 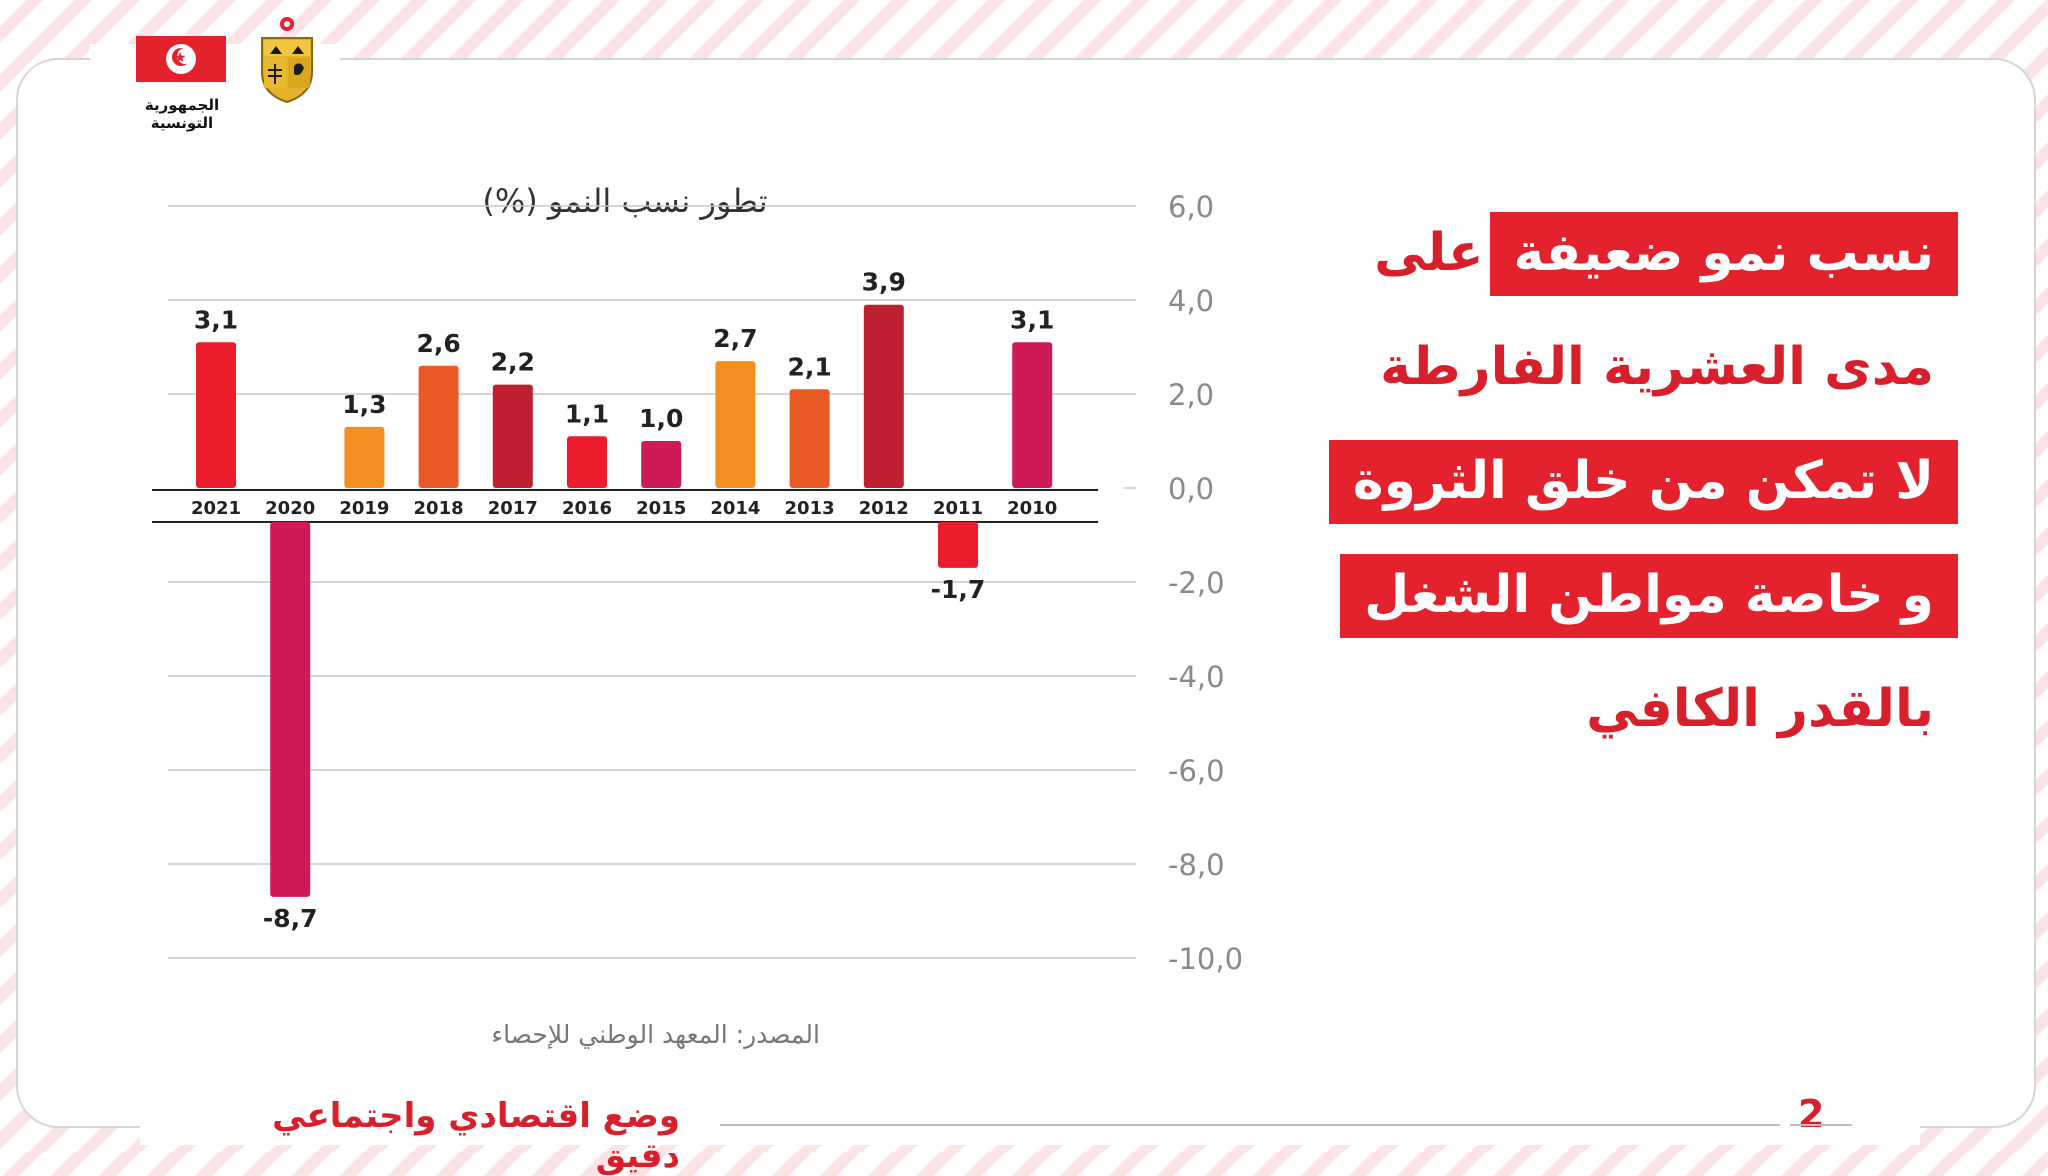 What do you see at coordinates (1760, 709) in the screenshot?
I see `headline-line: بالقدر الكافي` at bounding box center [1760, 709].